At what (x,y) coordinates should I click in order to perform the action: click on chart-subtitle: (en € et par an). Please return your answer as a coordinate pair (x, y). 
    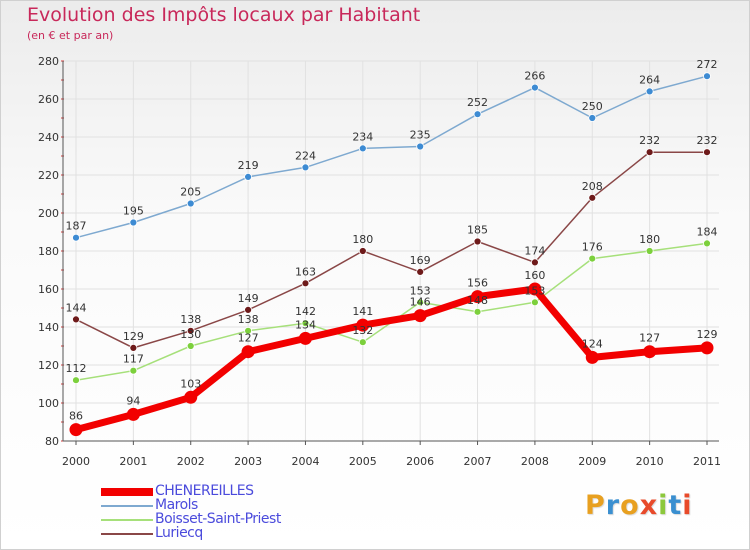
    Looking at the image, I should click on (70, 35).